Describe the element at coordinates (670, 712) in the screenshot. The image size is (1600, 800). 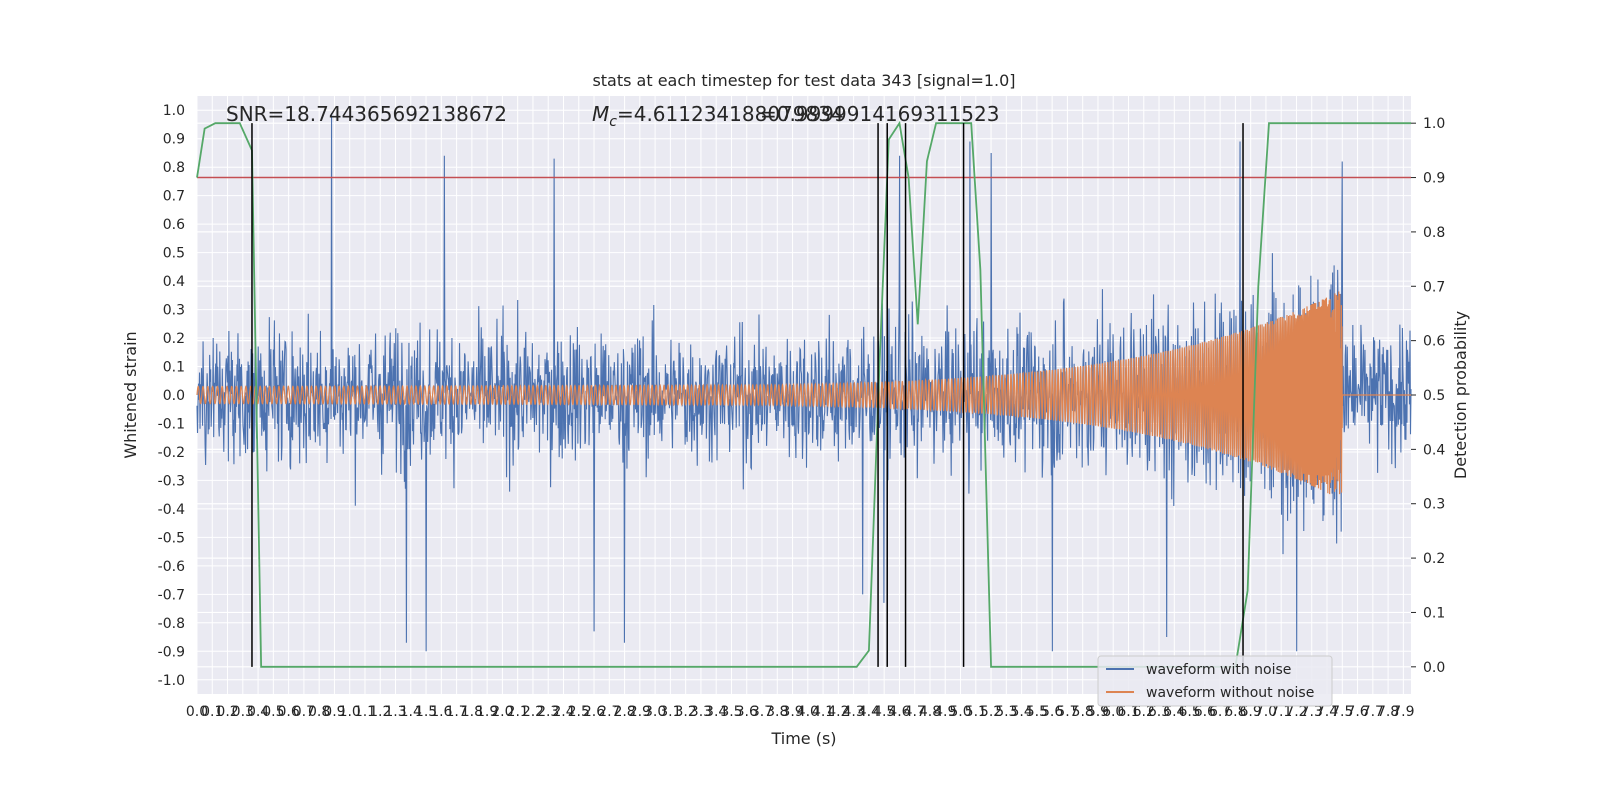
I see `x-tick-label: 3.1` at that location.